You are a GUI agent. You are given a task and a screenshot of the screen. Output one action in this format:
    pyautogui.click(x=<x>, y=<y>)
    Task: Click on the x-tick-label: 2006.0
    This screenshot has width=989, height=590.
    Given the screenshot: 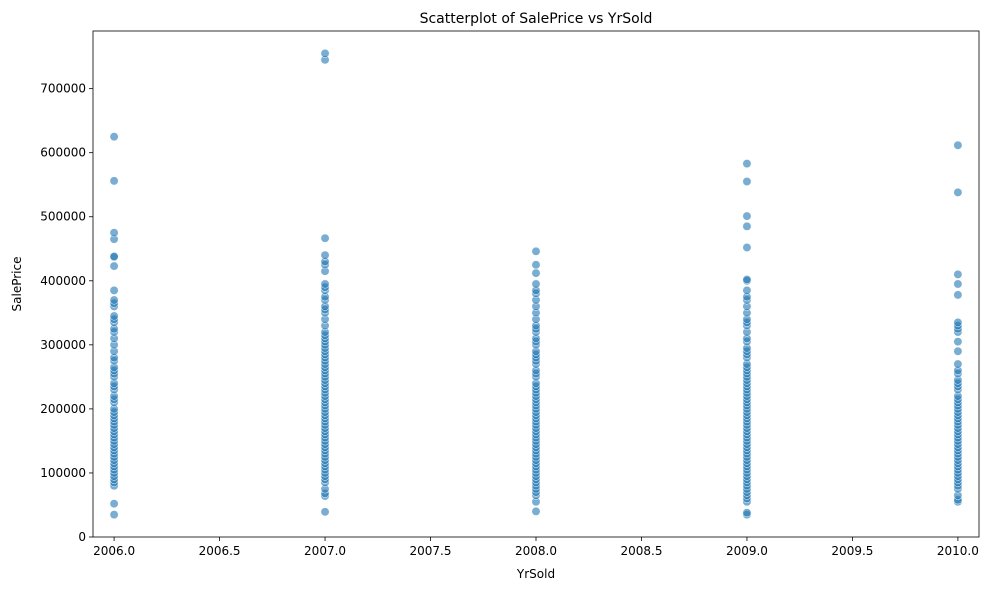 What is the action you would take?
    pyautogui.click(x=114, y=551)
    